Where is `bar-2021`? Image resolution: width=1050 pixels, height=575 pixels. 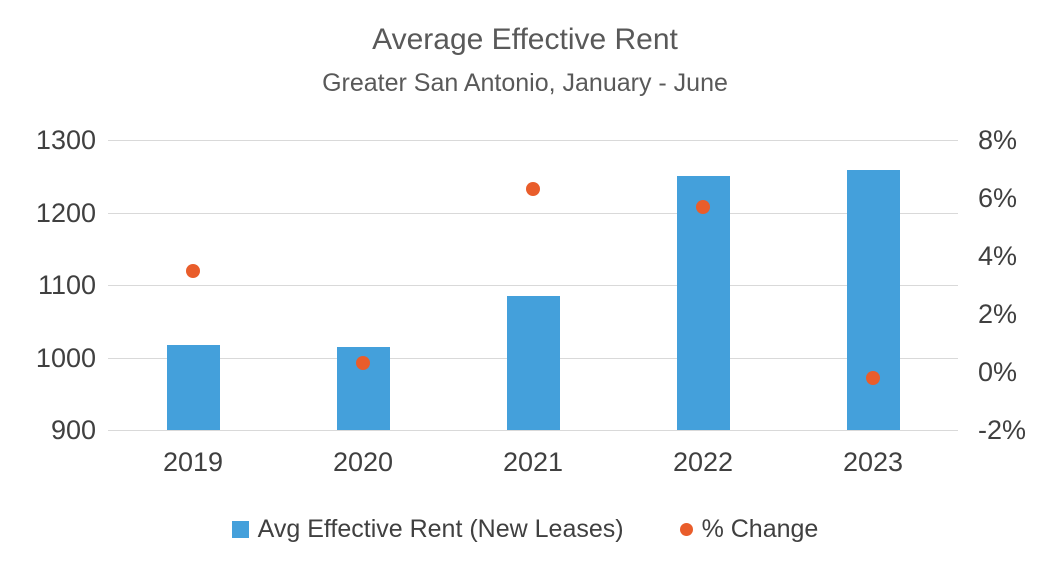 bar-2021 is located at coordinates (533, 362).